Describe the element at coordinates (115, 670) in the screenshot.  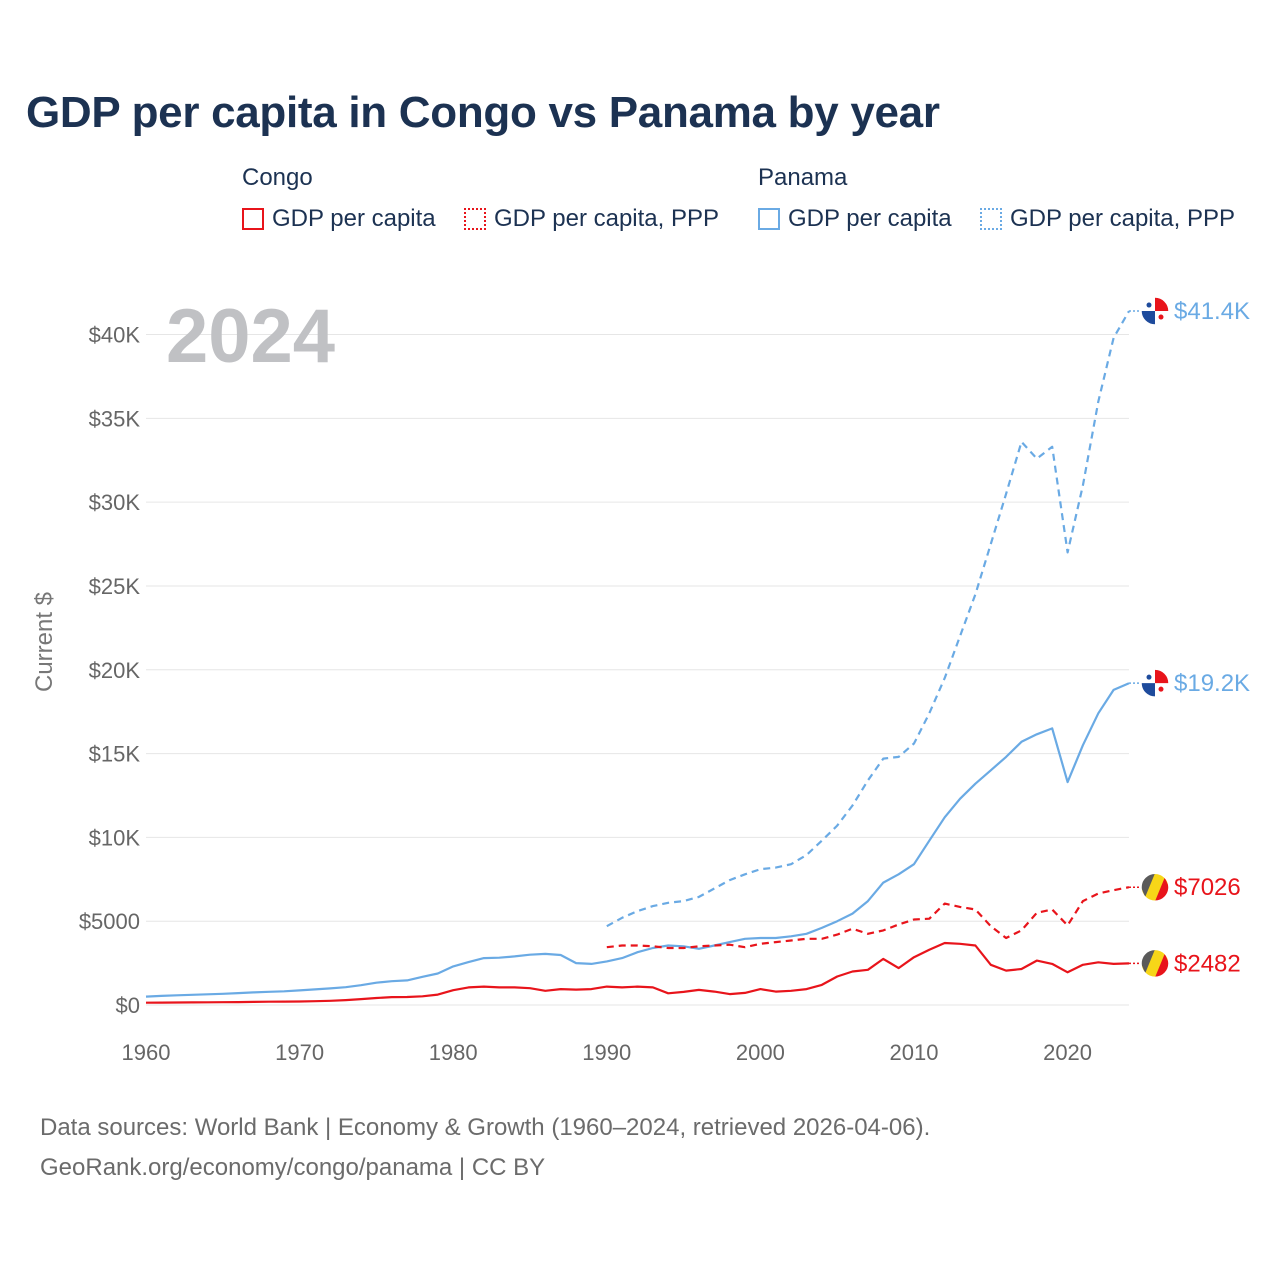
I see `y-tick-label: $20K` at that location.